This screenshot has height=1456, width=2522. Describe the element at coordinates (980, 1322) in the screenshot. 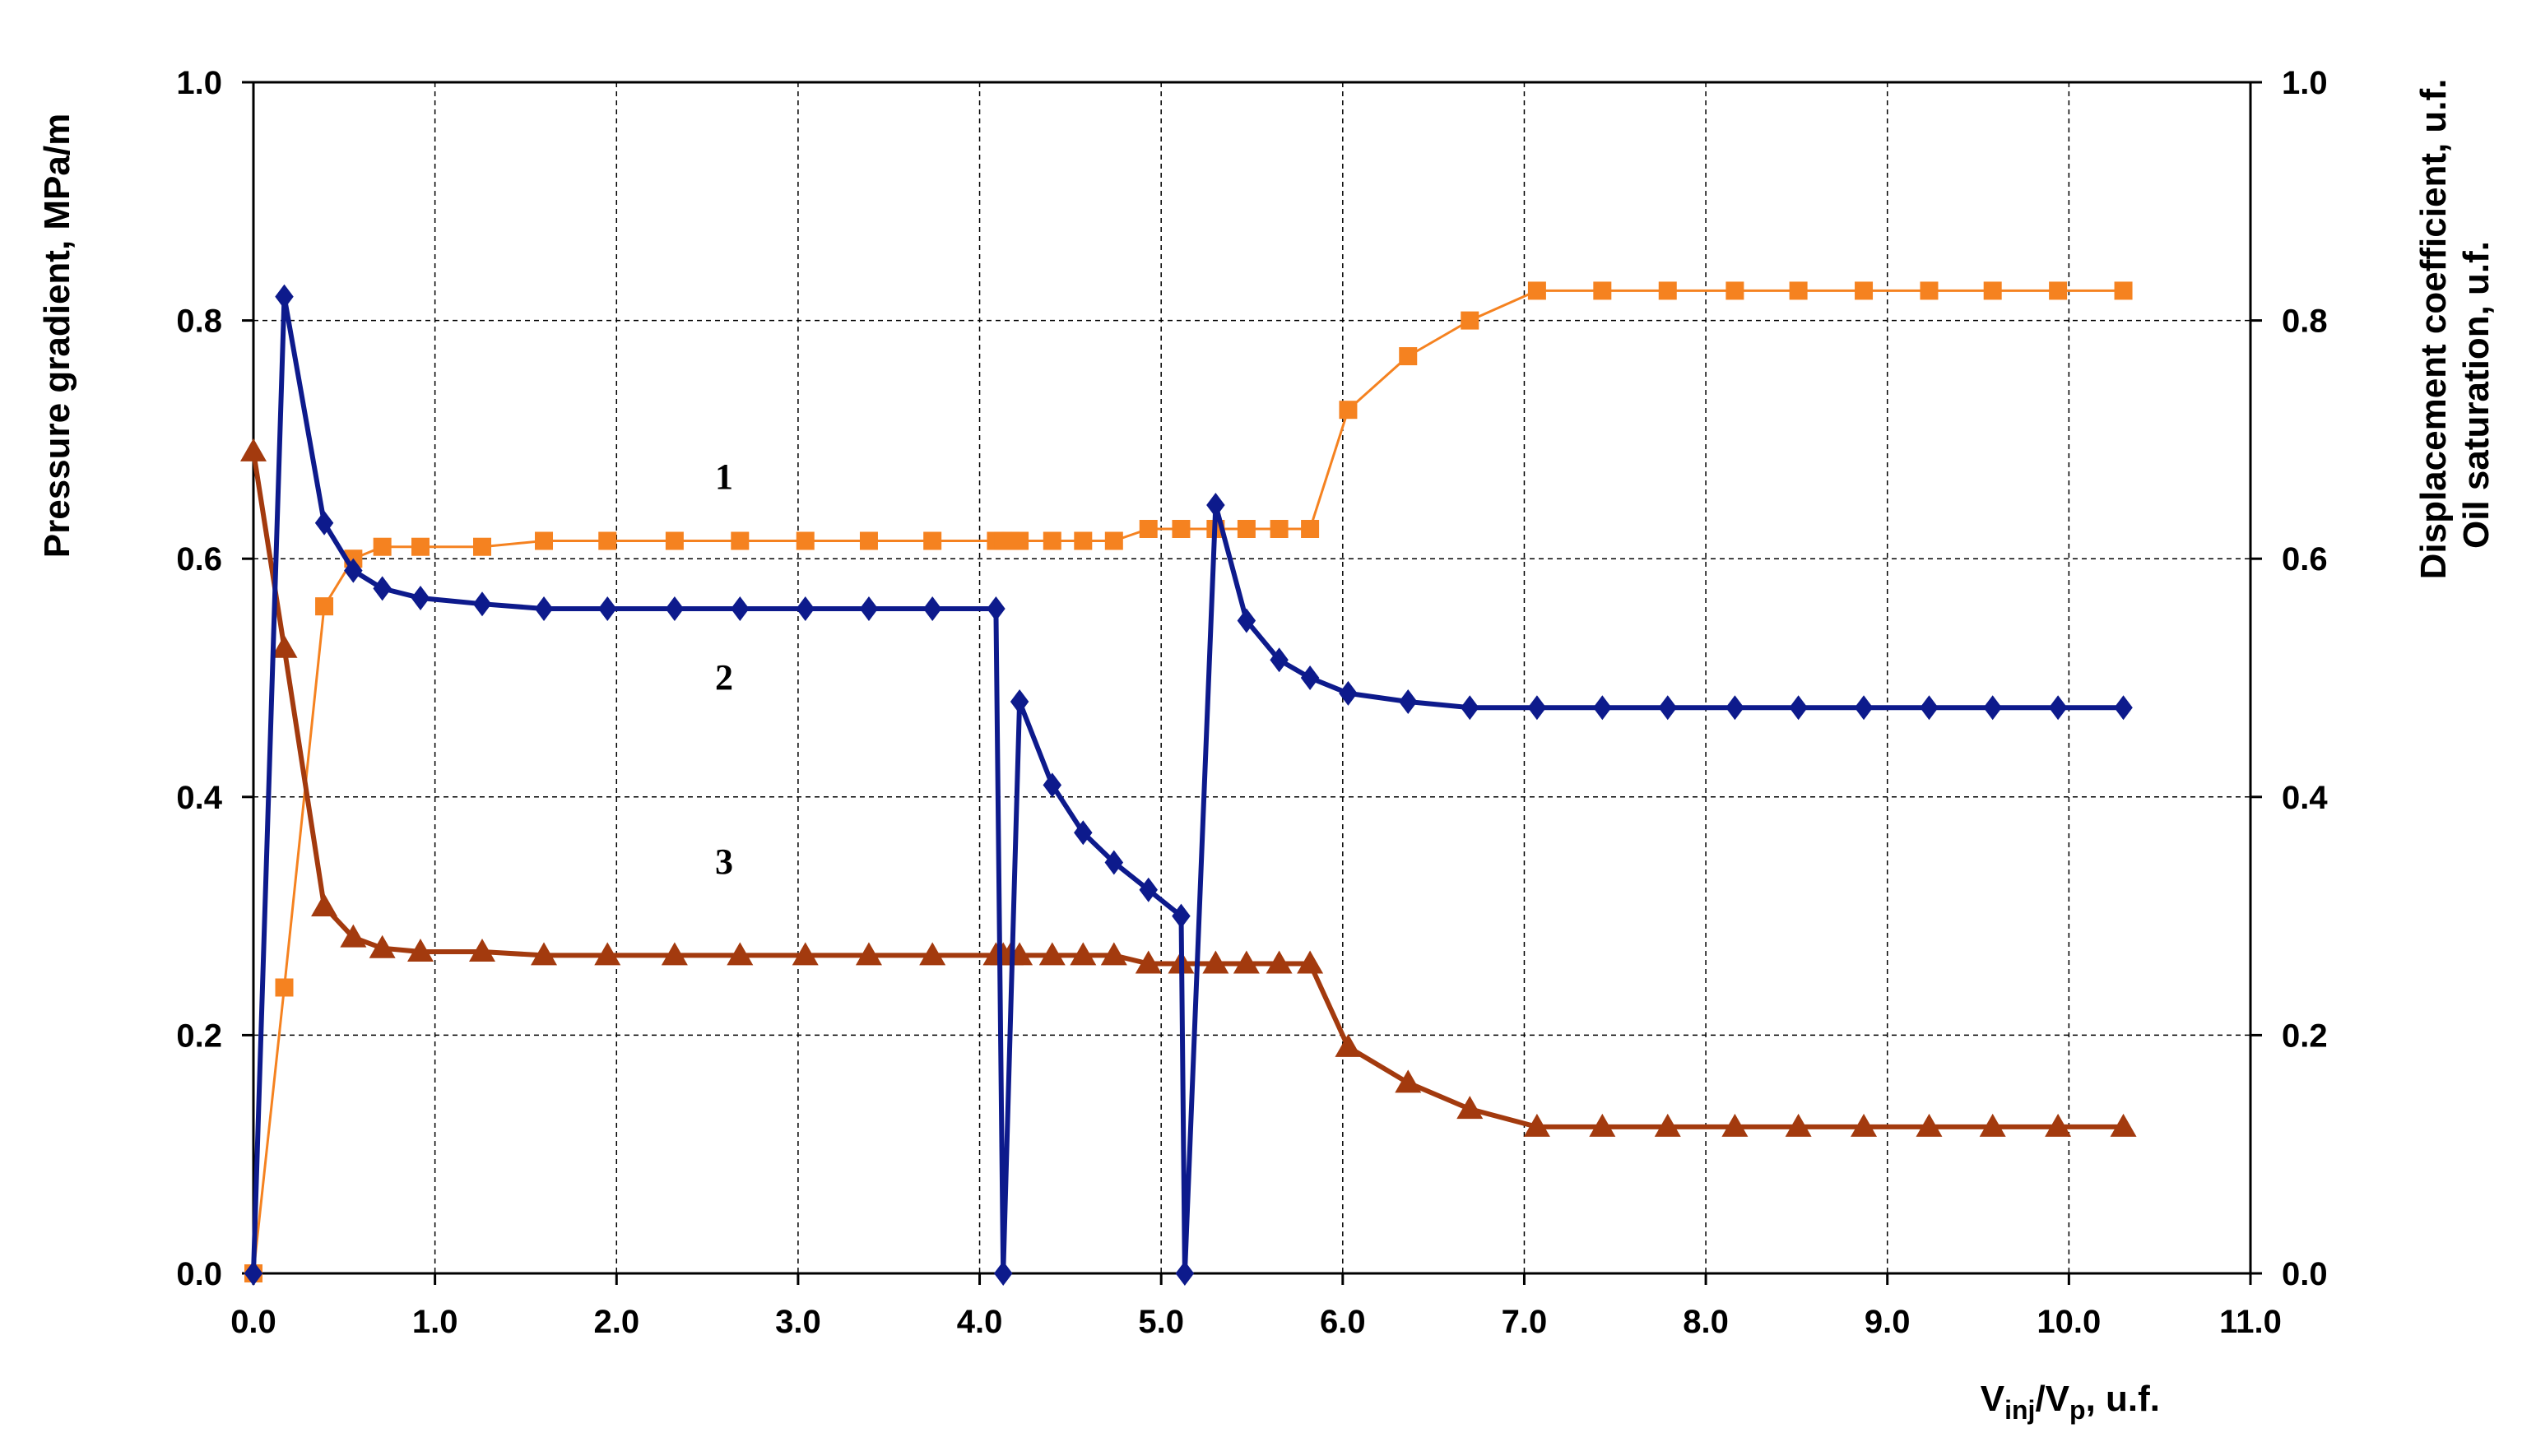

I see `x-tick-label: 4.0` at that location.